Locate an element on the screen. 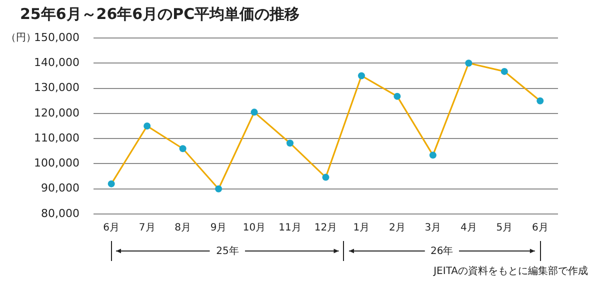 Image resolution: width=600 pixels, height=300 pixels. x-tick-label: 7月 is located at coordinates (147, 228).